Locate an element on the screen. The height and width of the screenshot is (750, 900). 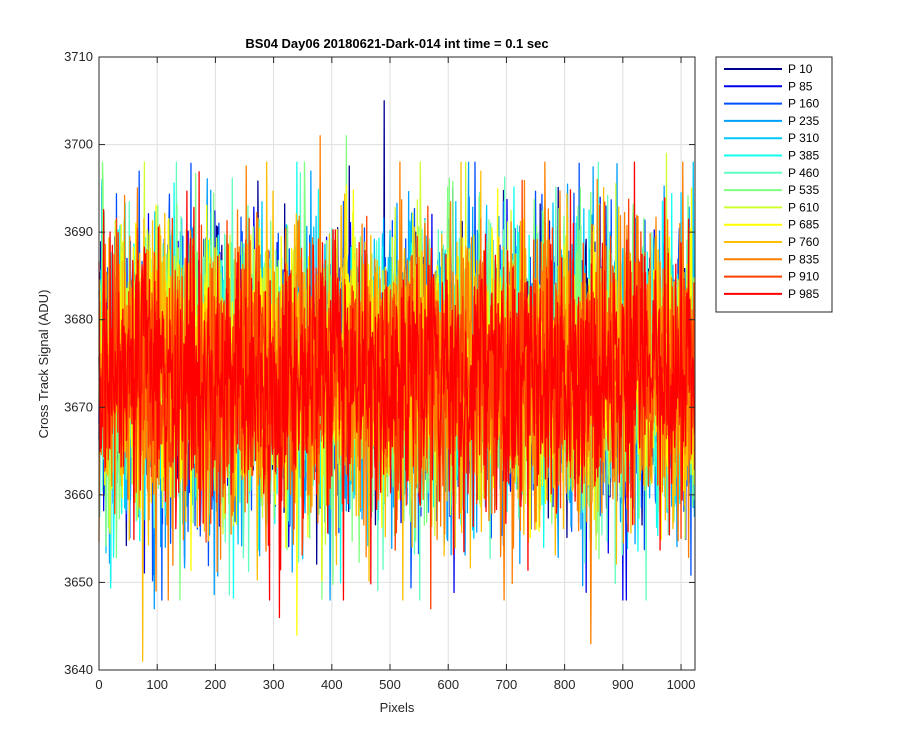
legend-label: P 235 is located at coordinates (803, 121).